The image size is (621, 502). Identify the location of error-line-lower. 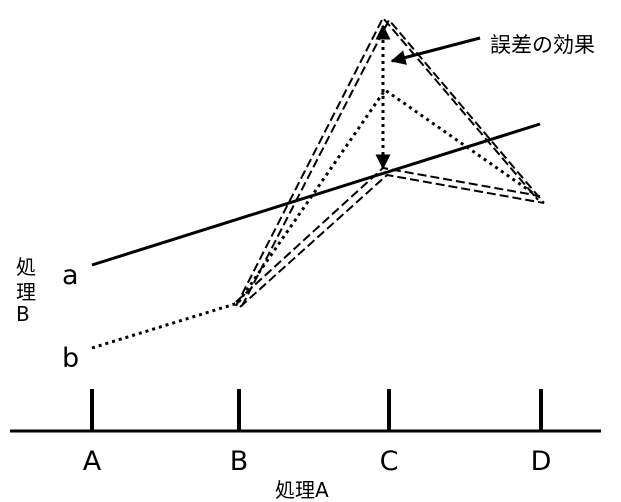
(388, 234).